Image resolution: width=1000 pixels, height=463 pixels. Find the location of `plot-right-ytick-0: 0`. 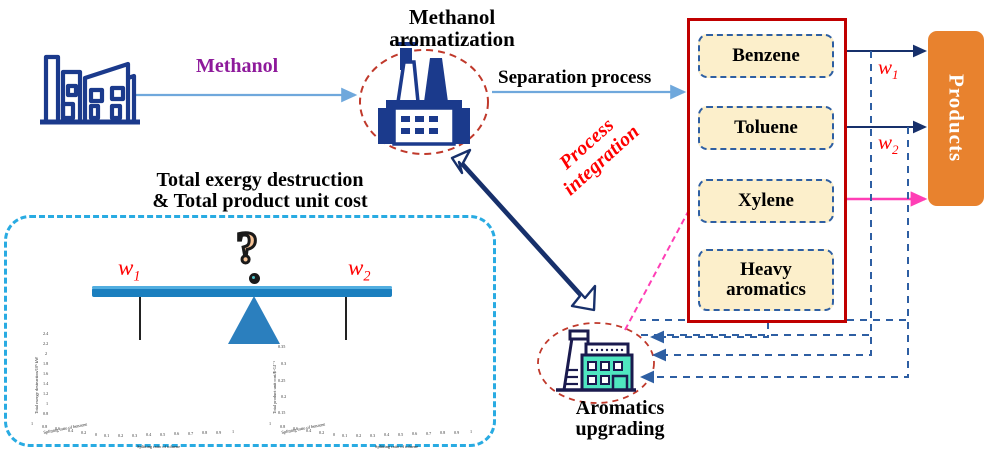

plot-right-ytick-0: 0 is located at coordinates (334, 434).